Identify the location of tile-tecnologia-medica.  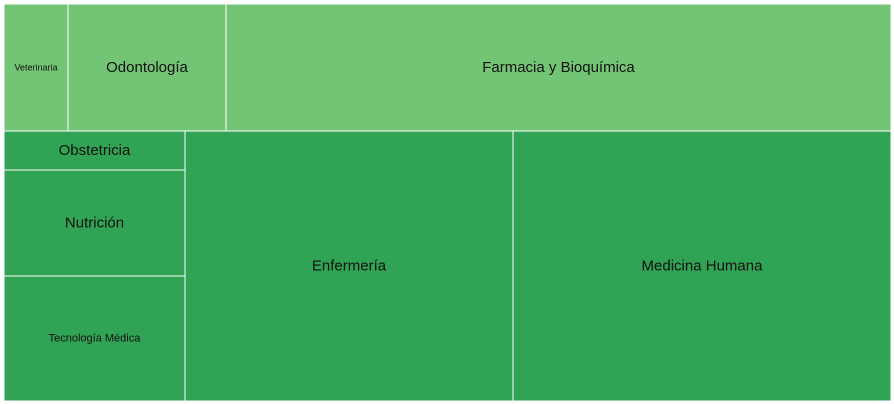
(94, 338).